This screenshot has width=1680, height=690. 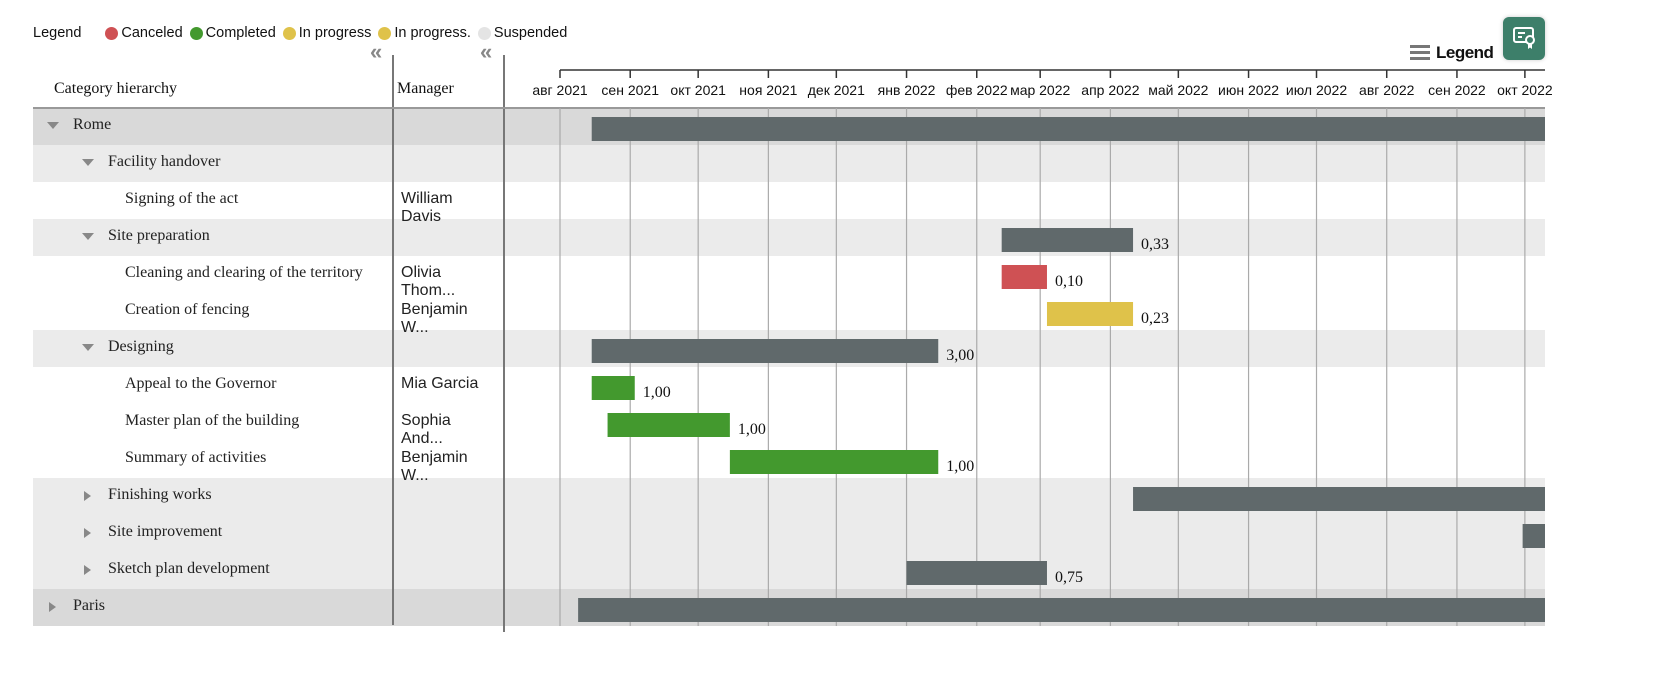 I want to click on category-name: Sketch plan development, so click(x=189, y=568).